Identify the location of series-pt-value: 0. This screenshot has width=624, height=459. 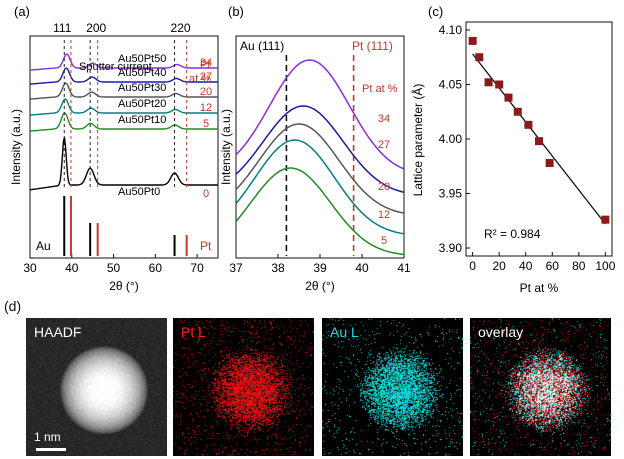
(206, 194).